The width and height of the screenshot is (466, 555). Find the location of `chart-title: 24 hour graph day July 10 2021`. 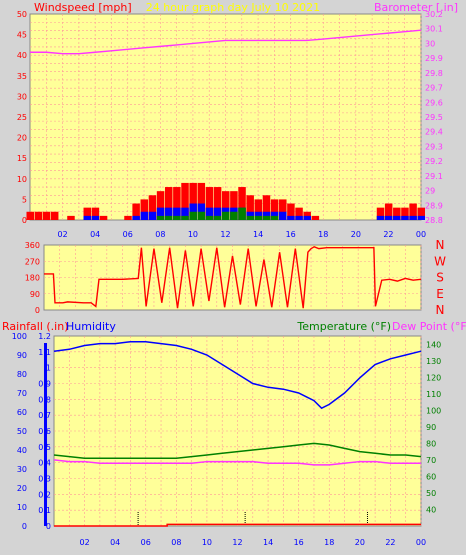

chart-title: 24 hour graph day July 10 2021 is located at coordinates (233, 7).